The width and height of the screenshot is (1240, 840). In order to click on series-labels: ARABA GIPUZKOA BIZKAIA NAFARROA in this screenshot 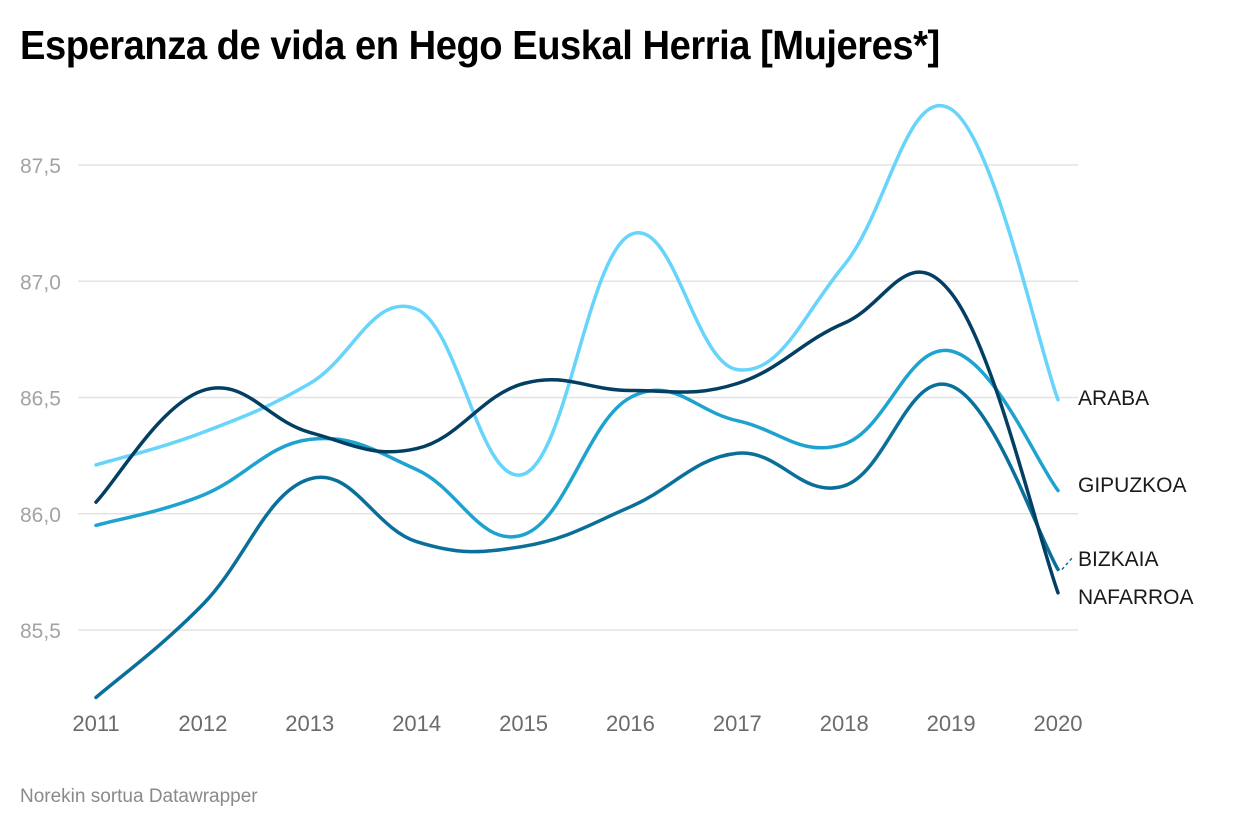, I will do `click(1127, 498)`.